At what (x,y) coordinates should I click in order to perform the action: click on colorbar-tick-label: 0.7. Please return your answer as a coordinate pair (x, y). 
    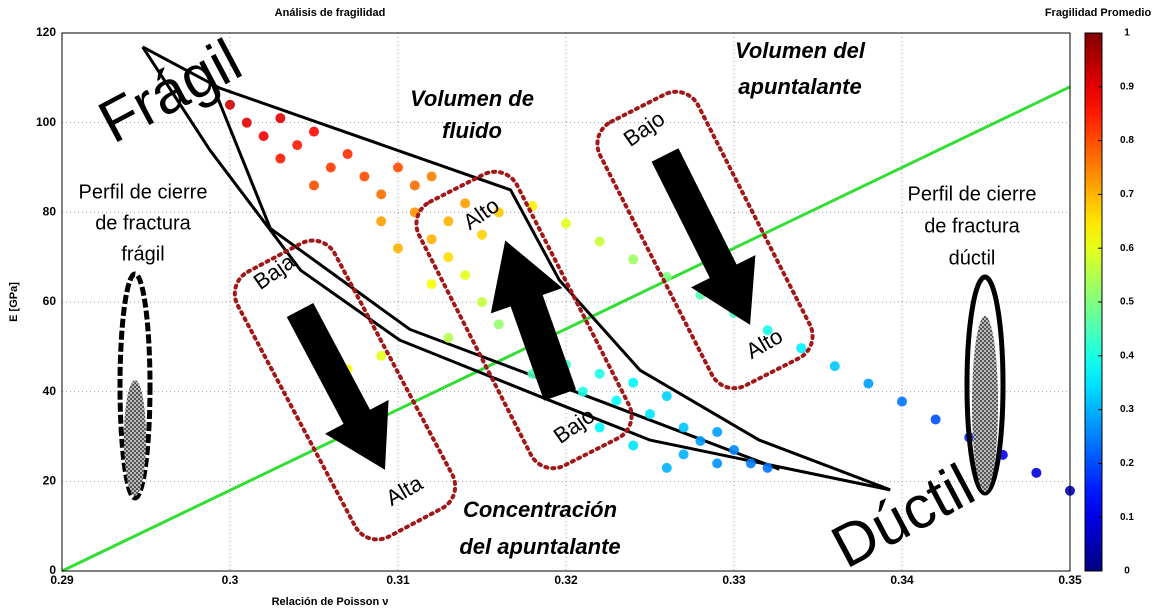
    Looking at the image, I should click on (1127, 194).